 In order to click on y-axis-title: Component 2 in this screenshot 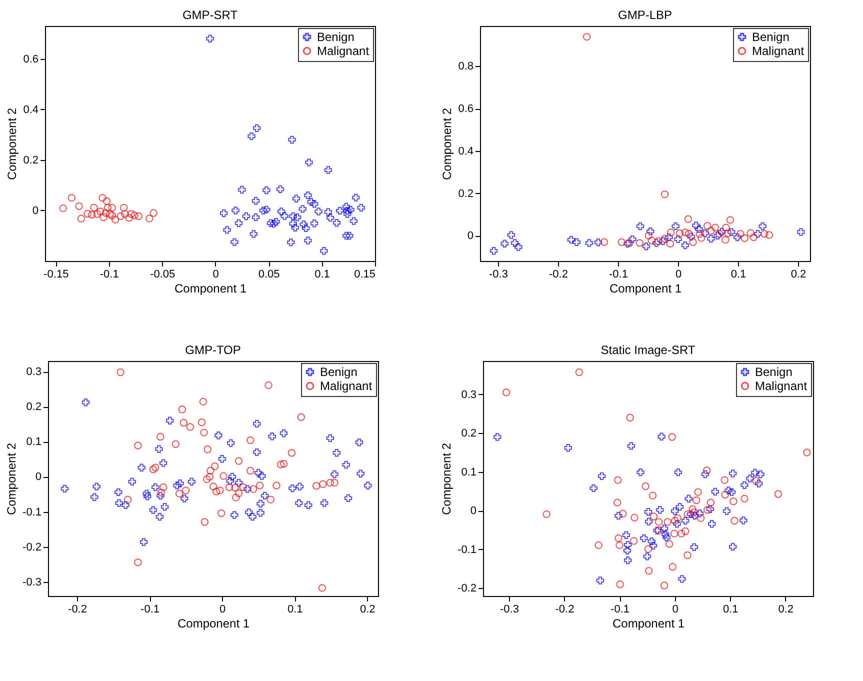, I will do `click(12, 144)`.